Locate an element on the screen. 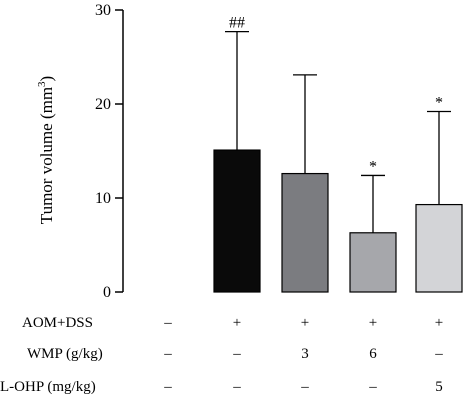 This screenshot has width=474, height=403. condition-row-label: L-OHP (mg/kg) is located at coordinates (48, 387).